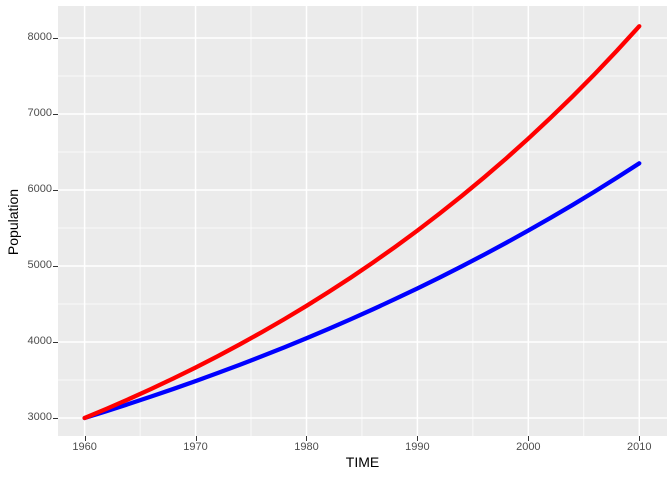 This screenshot has height=480, width=672. I want to click on x-tick-label: 2010, so click(639, 447).